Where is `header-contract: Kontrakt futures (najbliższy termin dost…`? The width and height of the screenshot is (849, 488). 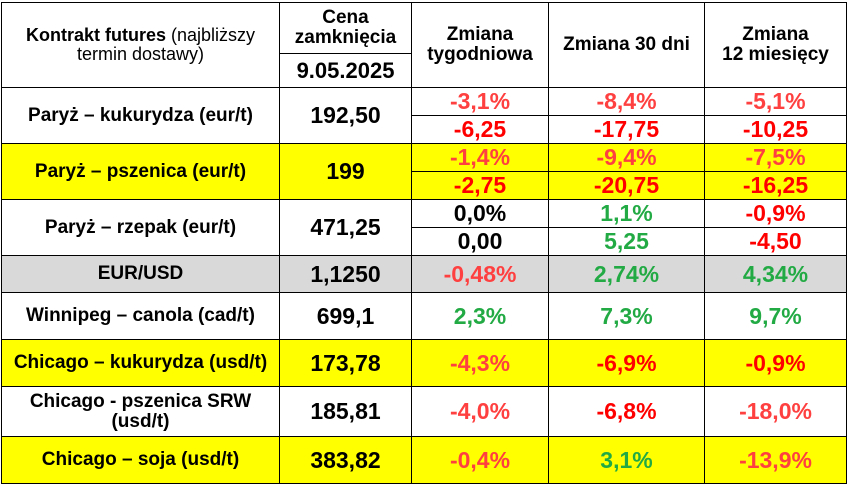 header-contract: Kontrakt futures (najbliższy termin dost… is located at coordinates (140, 45).